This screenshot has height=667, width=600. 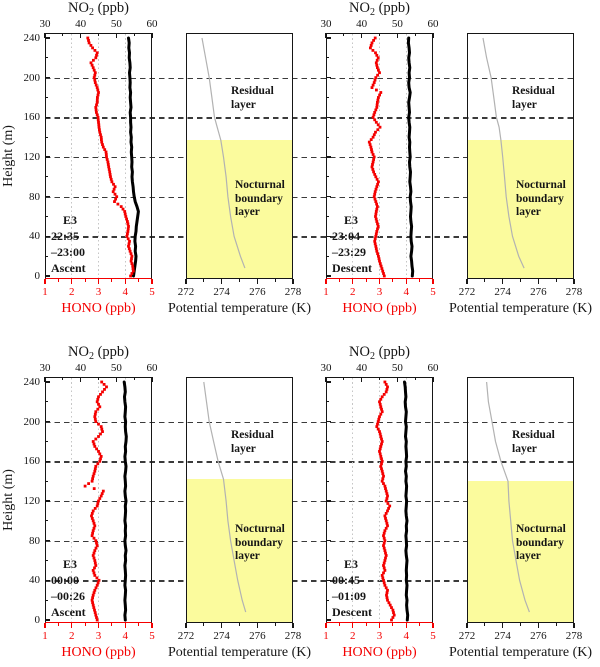 I want to click on theta-tick-label: 276, so click(x=538, y=636).